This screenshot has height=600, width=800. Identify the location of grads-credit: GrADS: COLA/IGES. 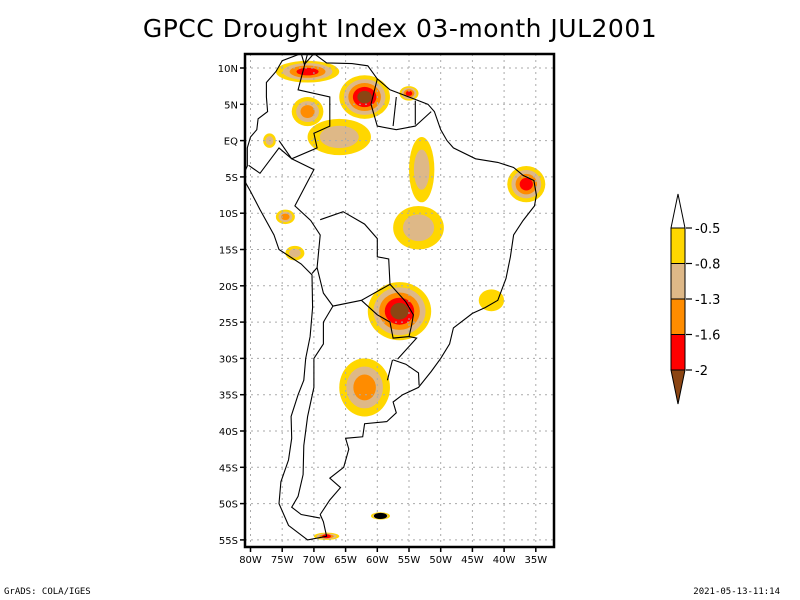
(47, 592).